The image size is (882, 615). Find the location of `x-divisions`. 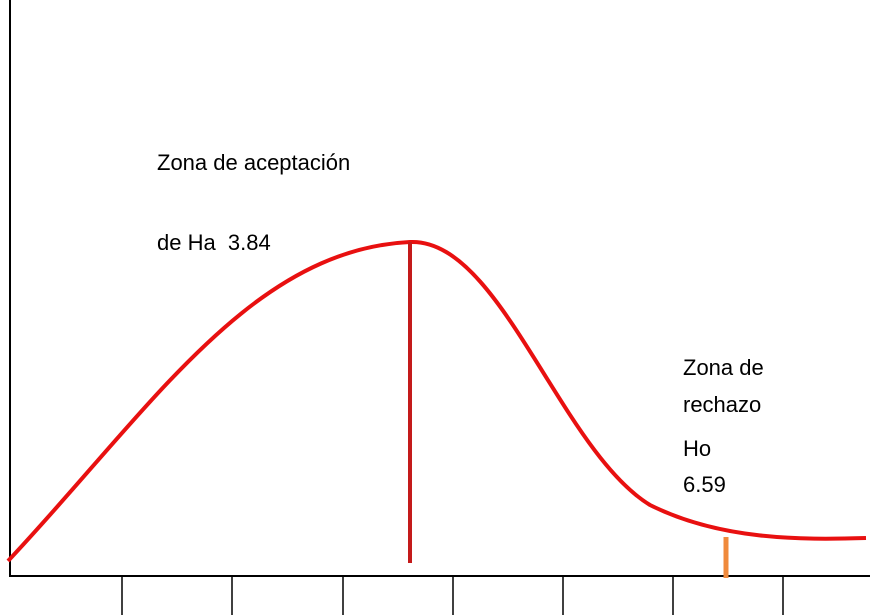

x-divisions is located at coordinates (452, 595).